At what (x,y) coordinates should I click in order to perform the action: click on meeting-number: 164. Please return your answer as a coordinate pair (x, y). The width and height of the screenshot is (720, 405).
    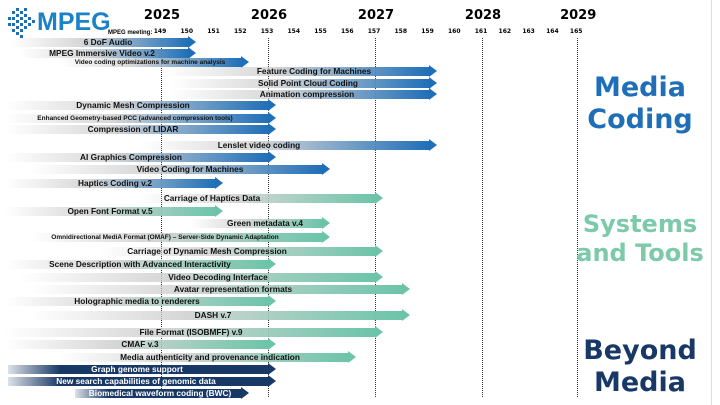
    Looking at the image, I should click on (552, 31).